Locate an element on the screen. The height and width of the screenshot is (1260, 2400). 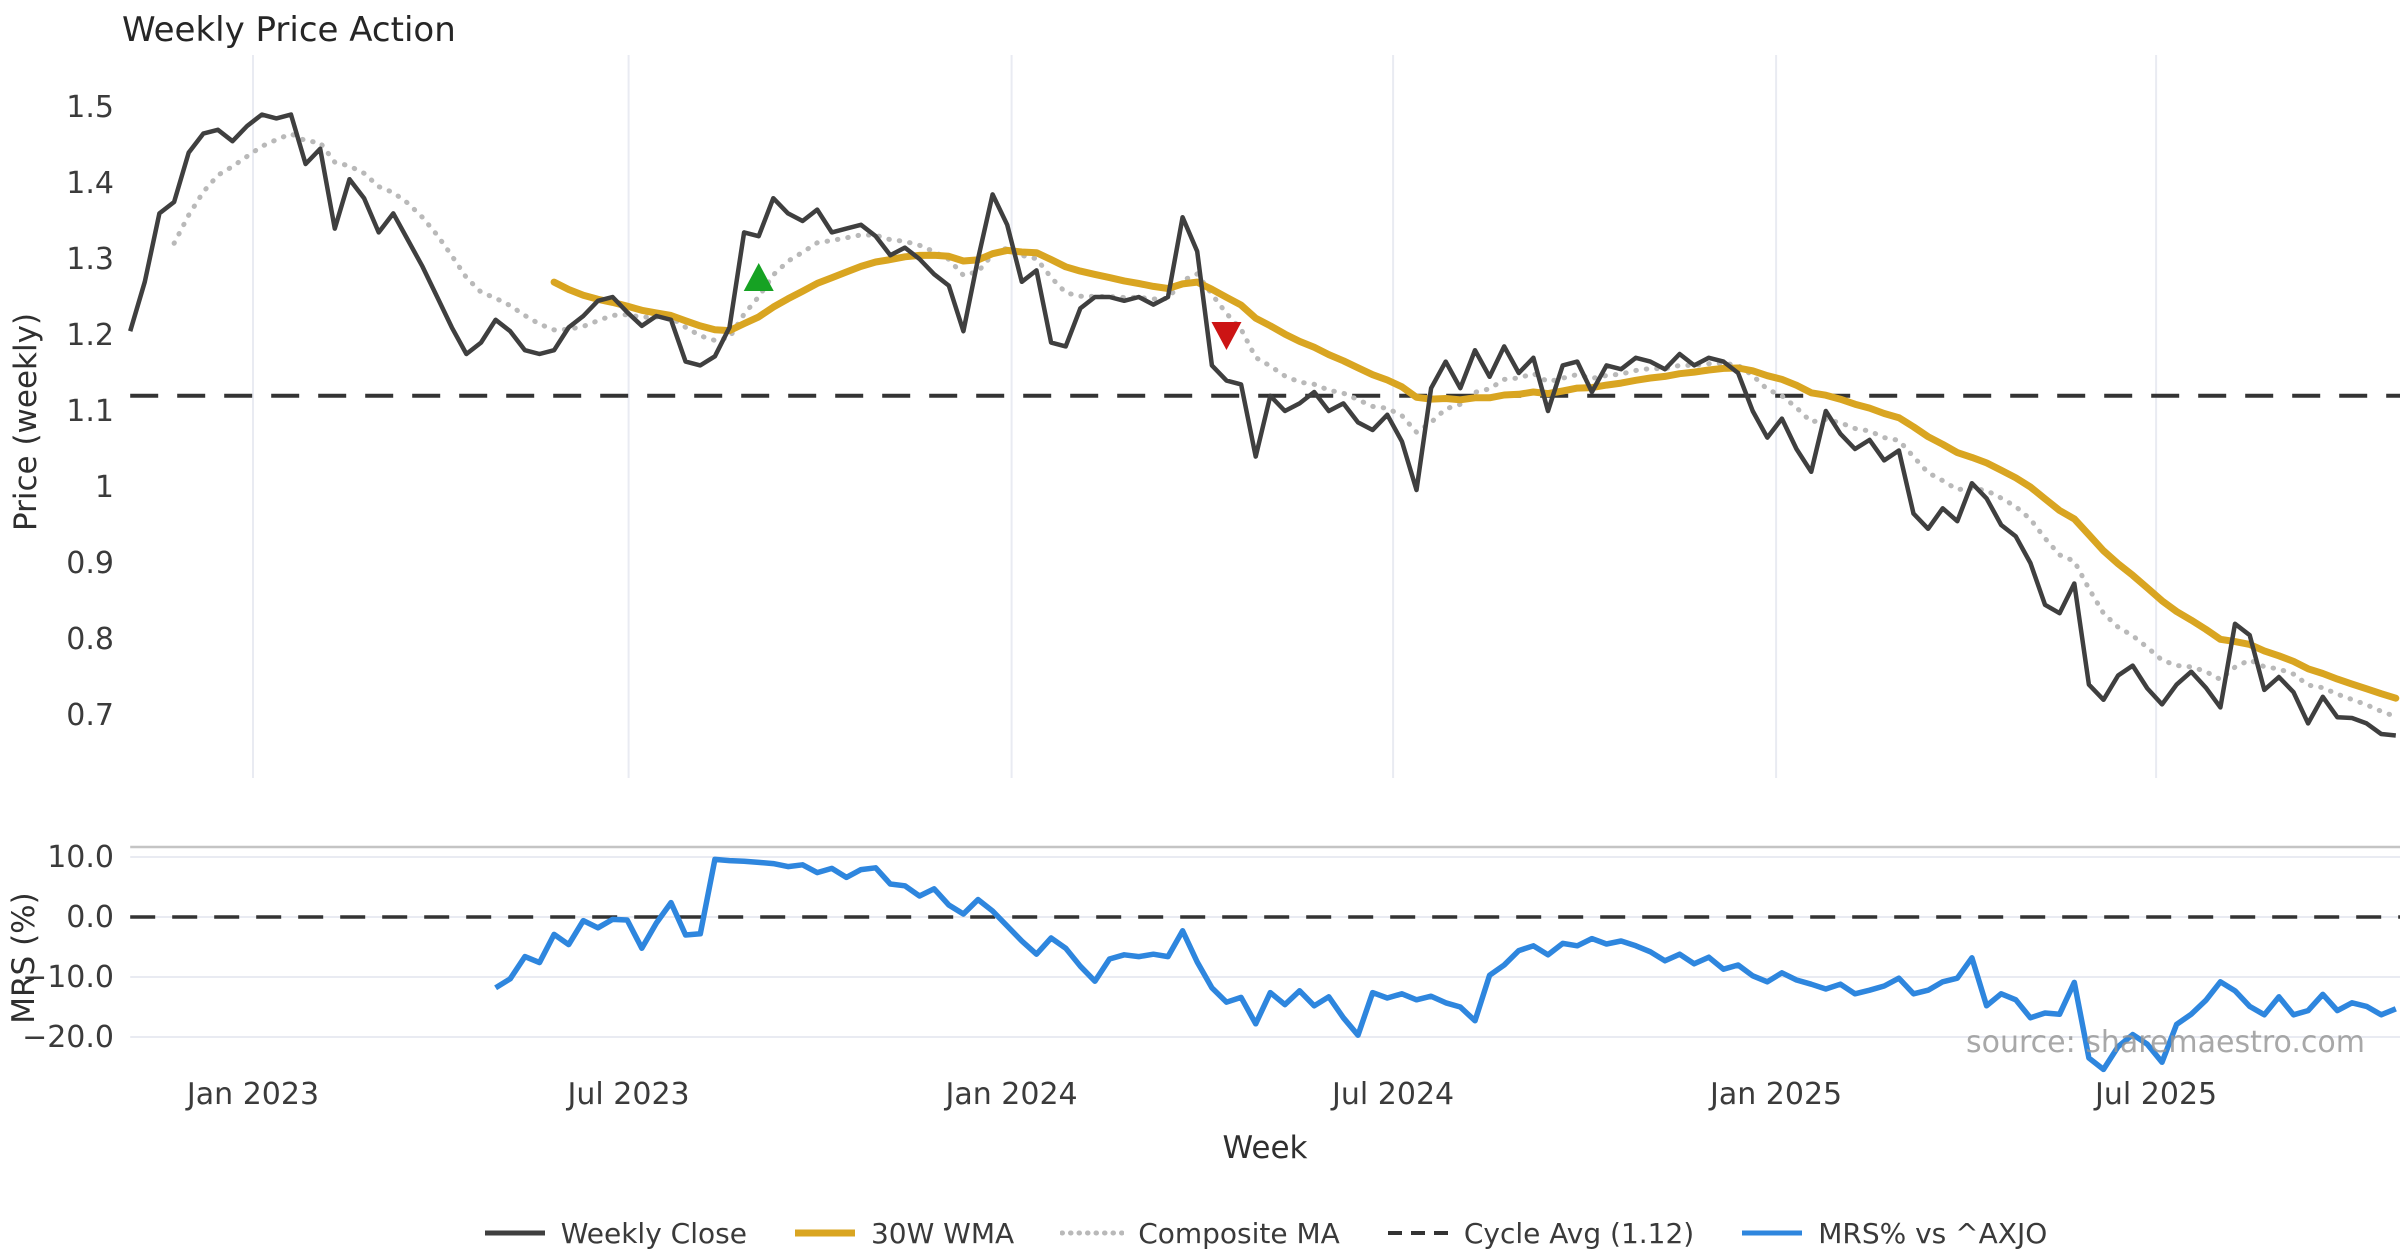
x-tick: Jul 2024 is located at coordinates (1392, 1094).